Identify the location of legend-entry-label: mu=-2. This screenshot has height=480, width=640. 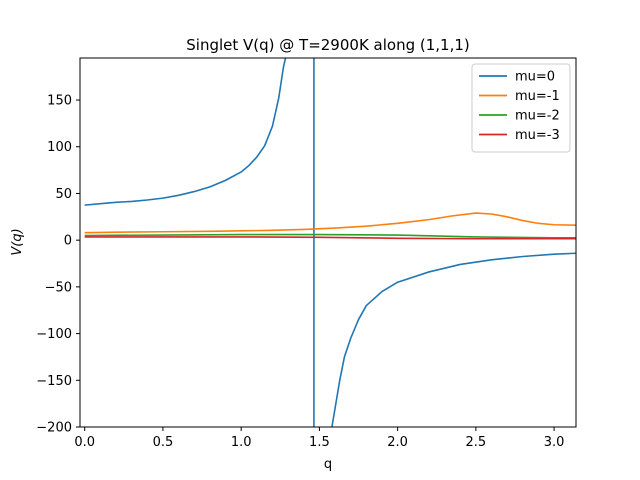
(537, 116).